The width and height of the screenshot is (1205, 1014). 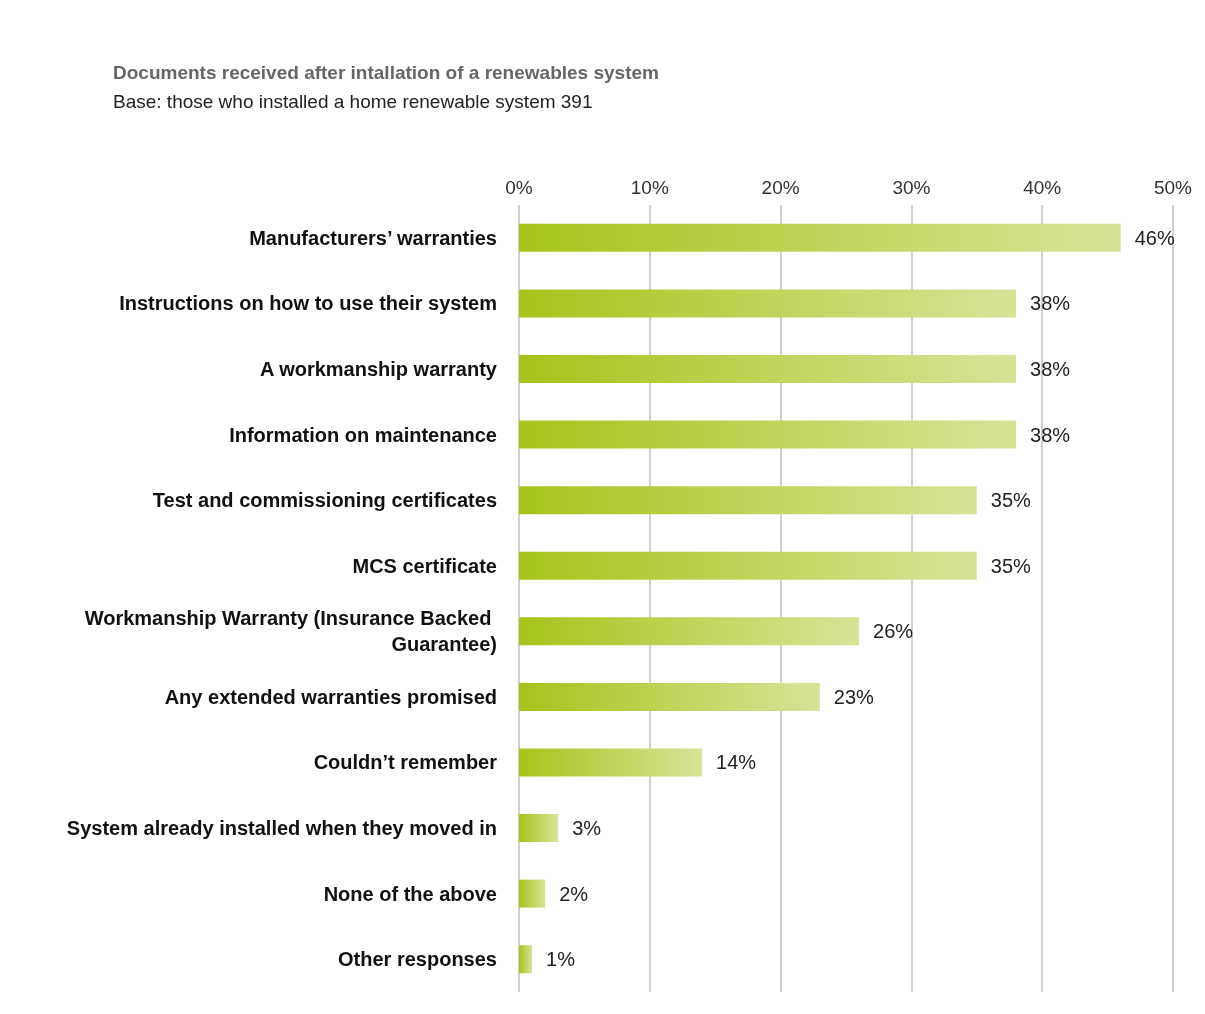 What do you see at coordinates (587, 828) in the screenshot?
I see `data-label: 3%` at bounding box center [587, 828].